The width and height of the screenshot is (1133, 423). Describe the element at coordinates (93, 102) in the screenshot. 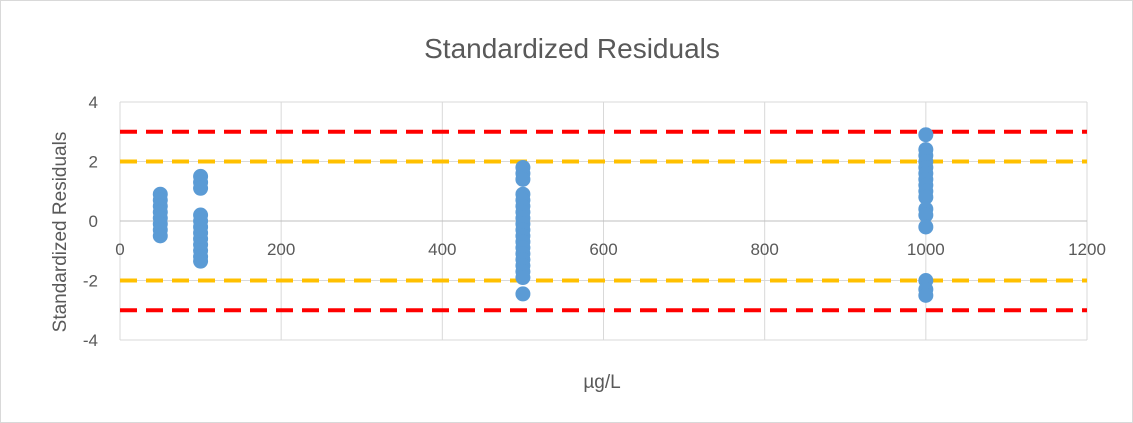

I see `y-tick-label: 4` at that location.